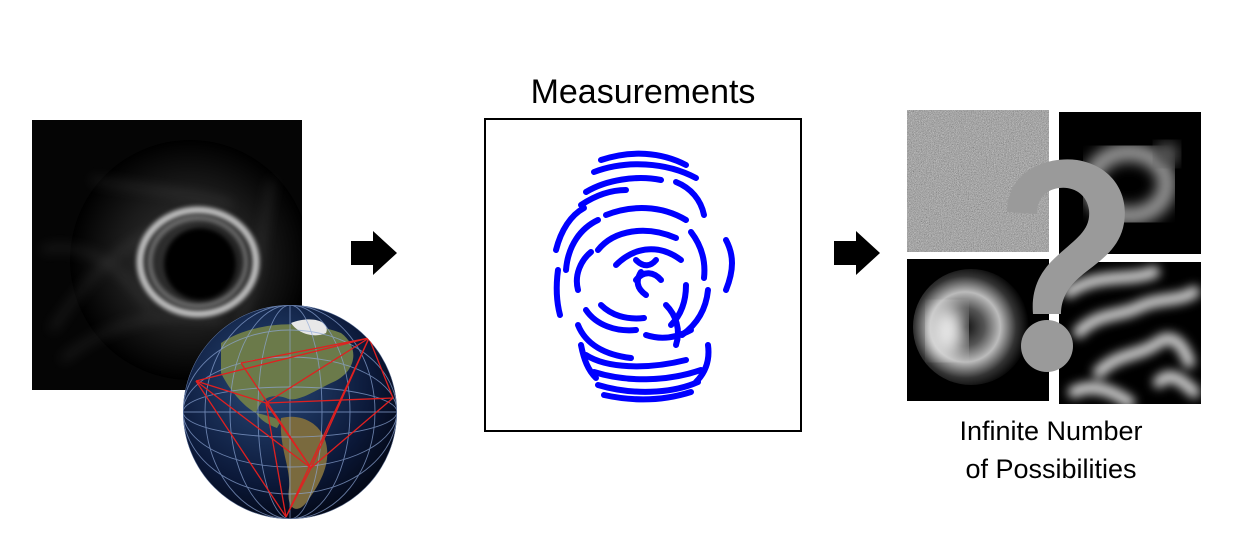 The image size is (1234, 555). I want to click on blobs-image, so click(1130, 333).